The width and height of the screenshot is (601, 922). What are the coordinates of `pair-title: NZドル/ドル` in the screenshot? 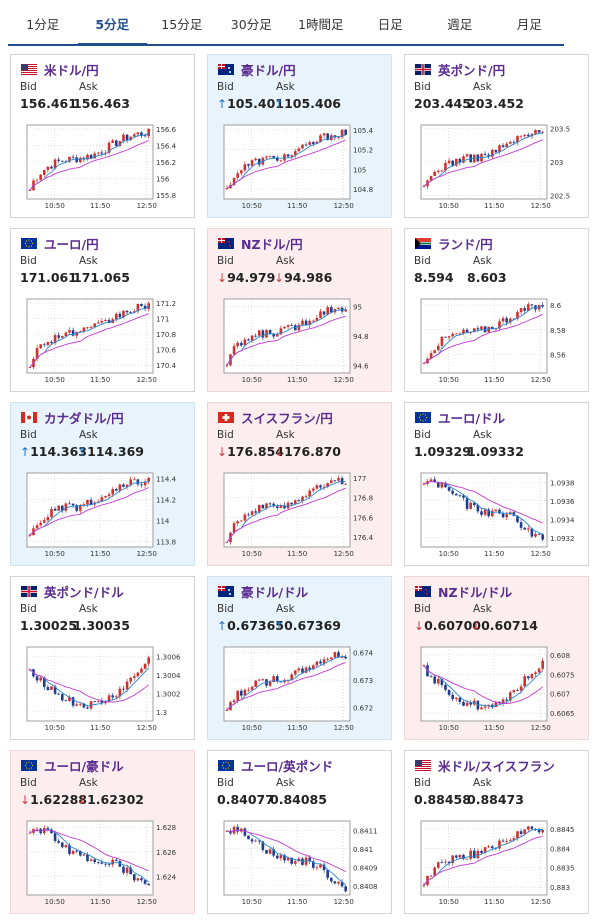 It's located at (475, 592).